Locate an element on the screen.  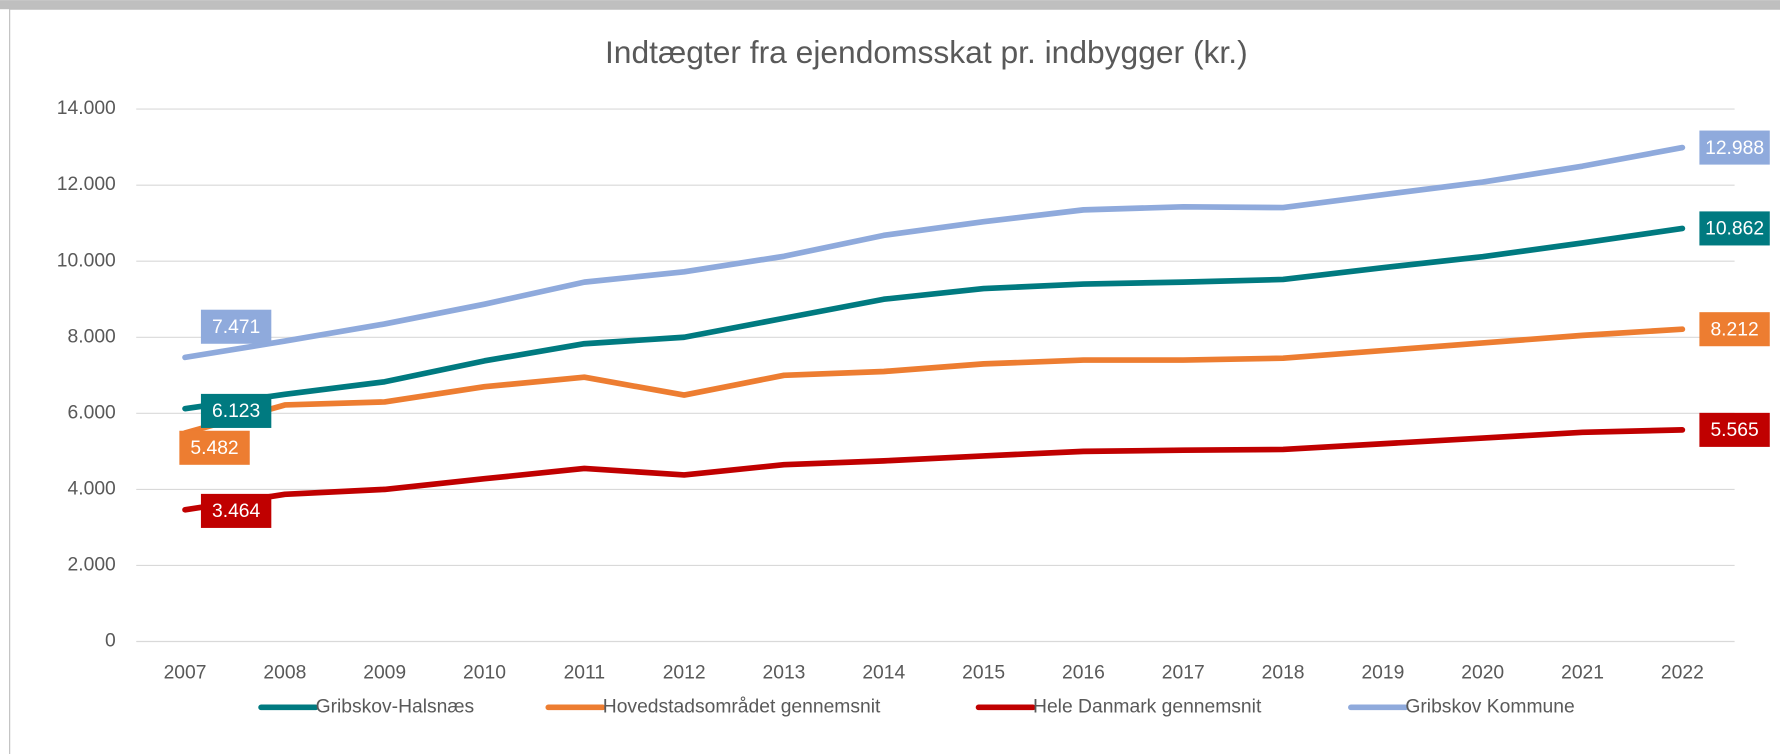
legend-label: Hele Danmark gennemsnit is located at coordinates (1147, 706).